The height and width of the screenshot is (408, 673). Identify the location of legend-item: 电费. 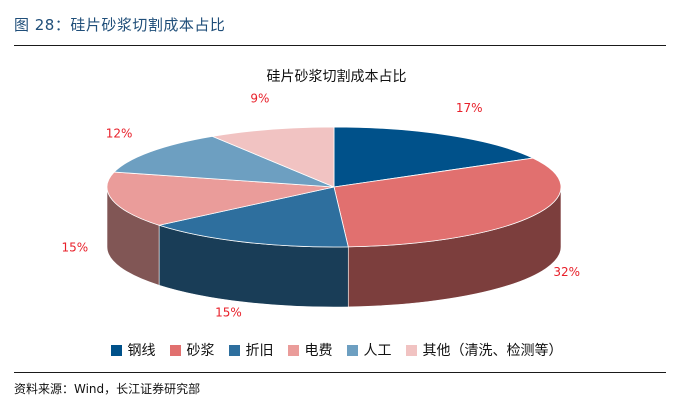
(310, 350).